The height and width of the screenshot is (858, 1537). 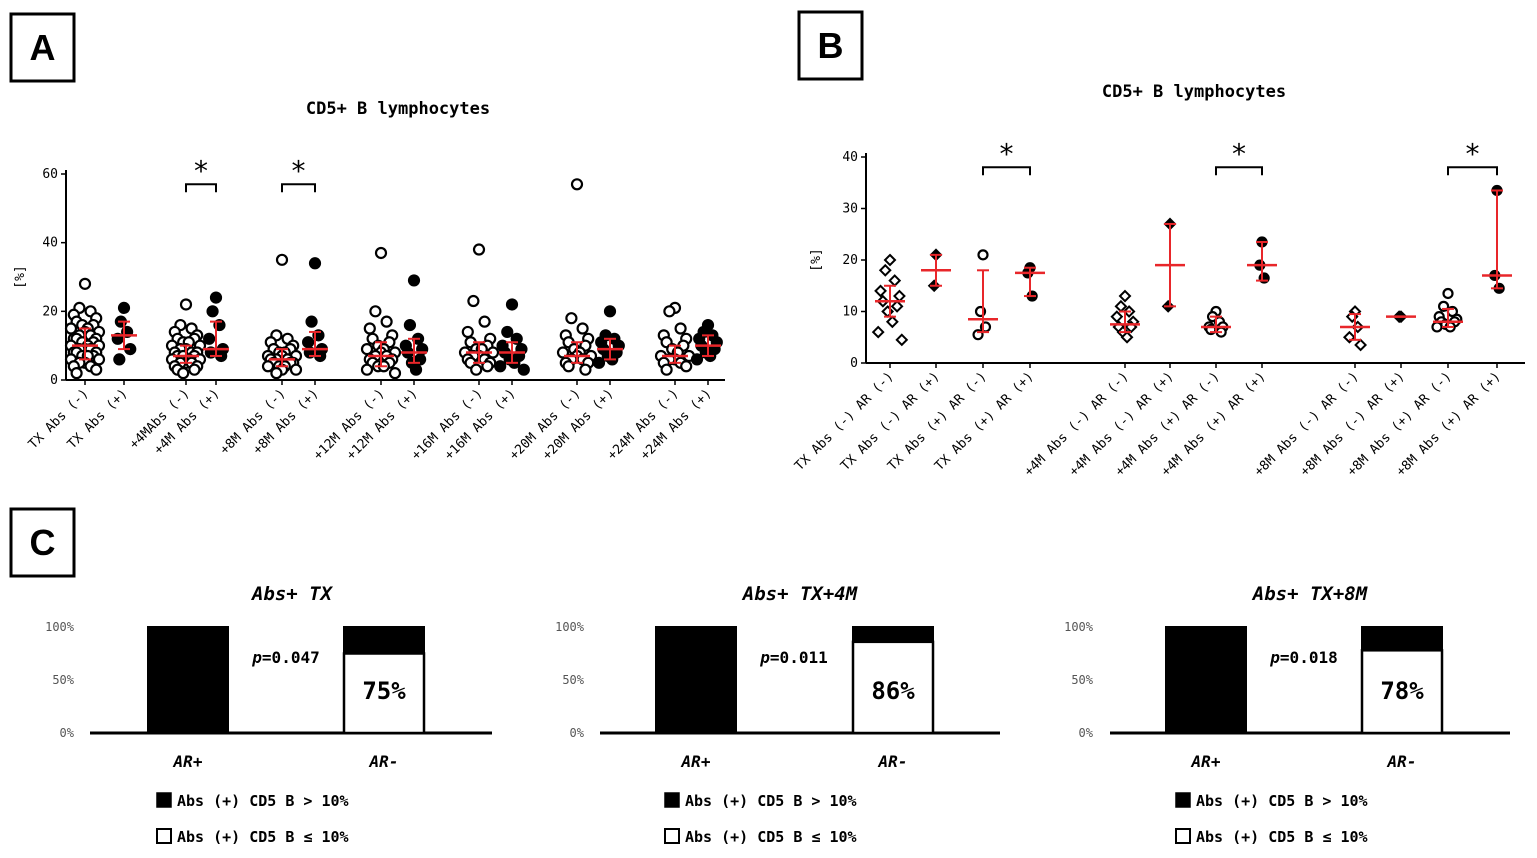 I want to click on bar-percent-label: 75%, so click(x=384, y=691).